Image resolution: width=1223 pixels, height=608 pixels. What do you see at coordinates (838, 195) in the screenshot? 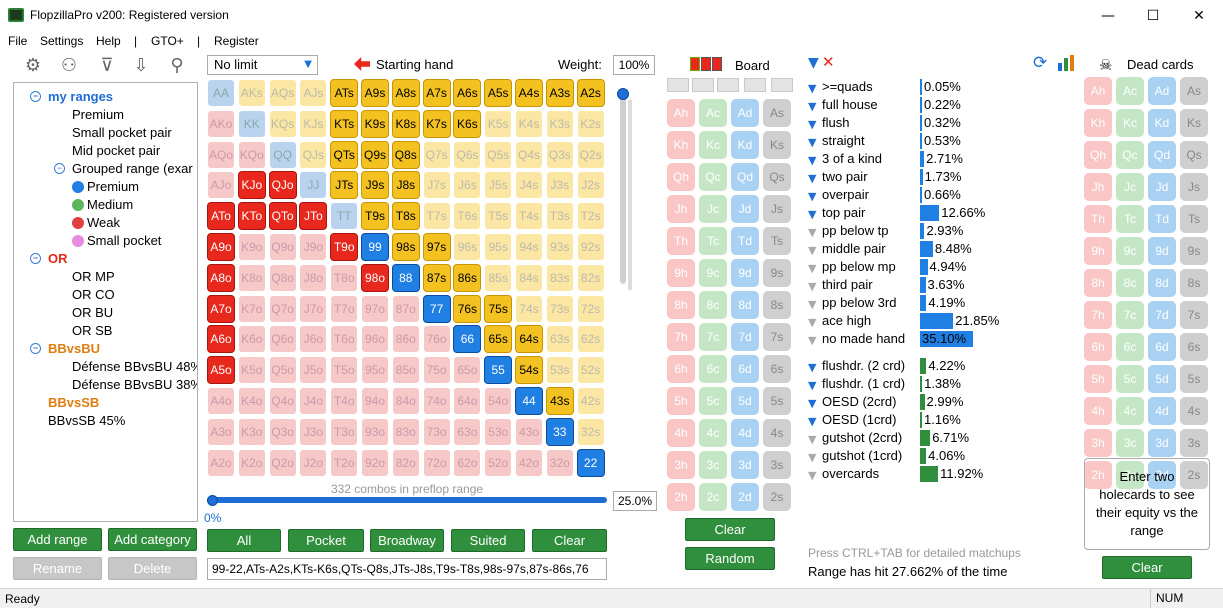
I see `stat-row-label: ▼ overpair` at bounding box center [838, 195].